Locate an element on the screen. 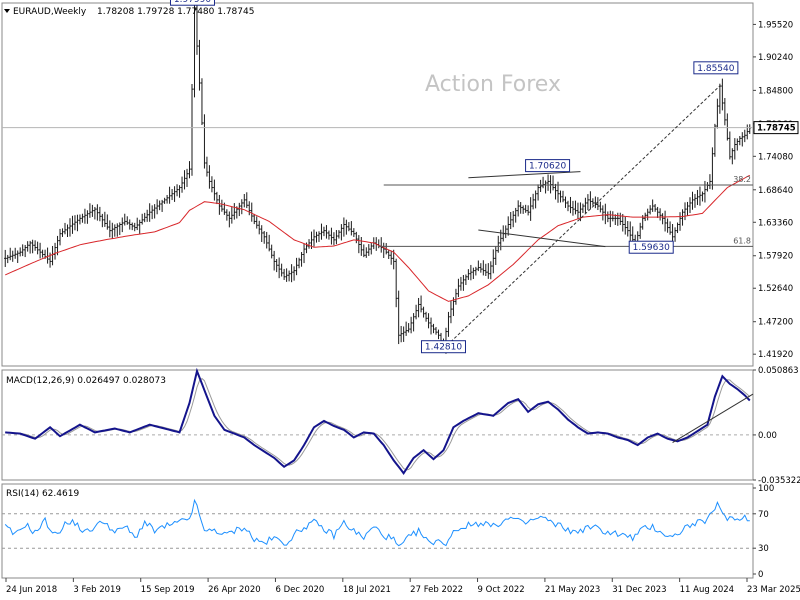 This screenshot has width=800, height=600. time-axis-label: 6 Dec 2020 is located at coordinates (299, 590).